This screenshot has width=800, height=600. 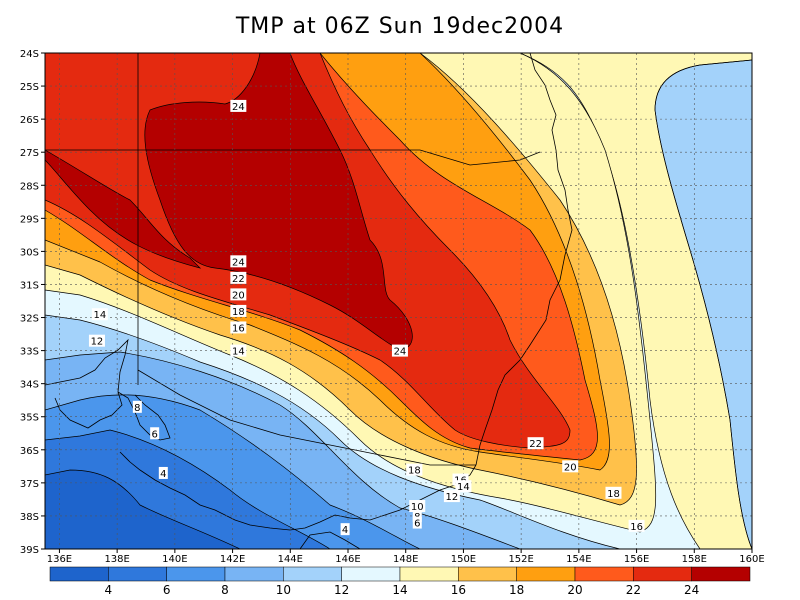 I want to click on lon-tick-label: 142E, so click(x=232, y=559).